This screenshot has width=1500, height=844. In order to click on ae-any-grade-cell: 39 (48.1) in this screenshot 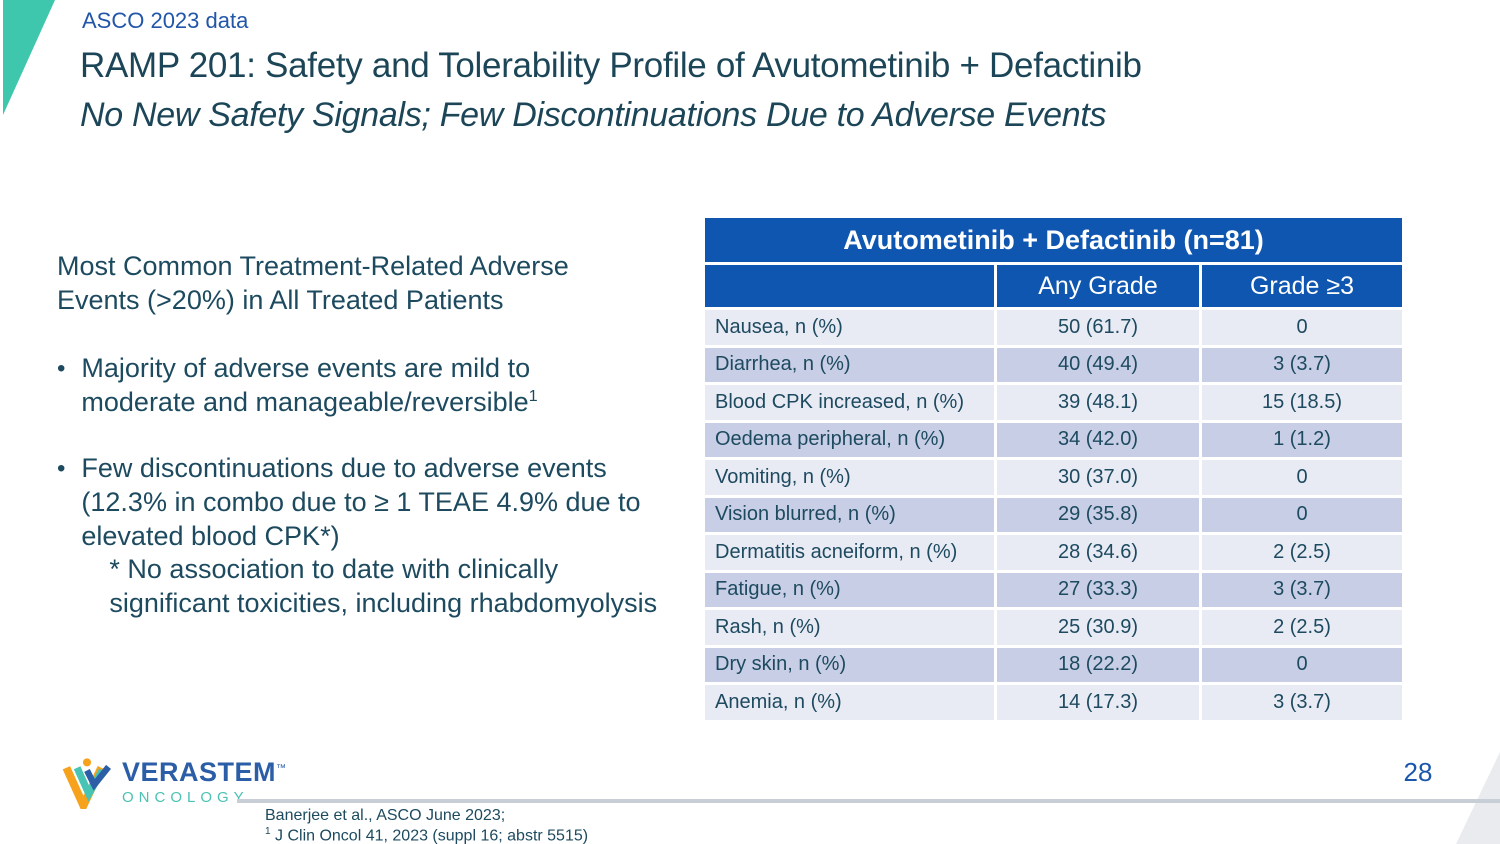, I will do `click(1098, 402)`.